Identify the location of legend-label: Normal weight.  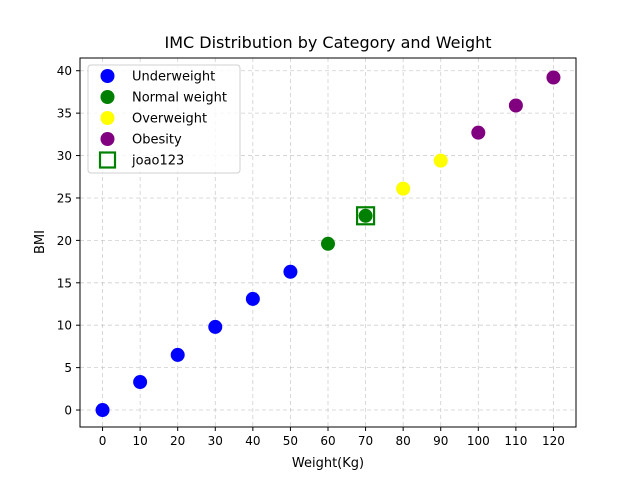
(179, 98).